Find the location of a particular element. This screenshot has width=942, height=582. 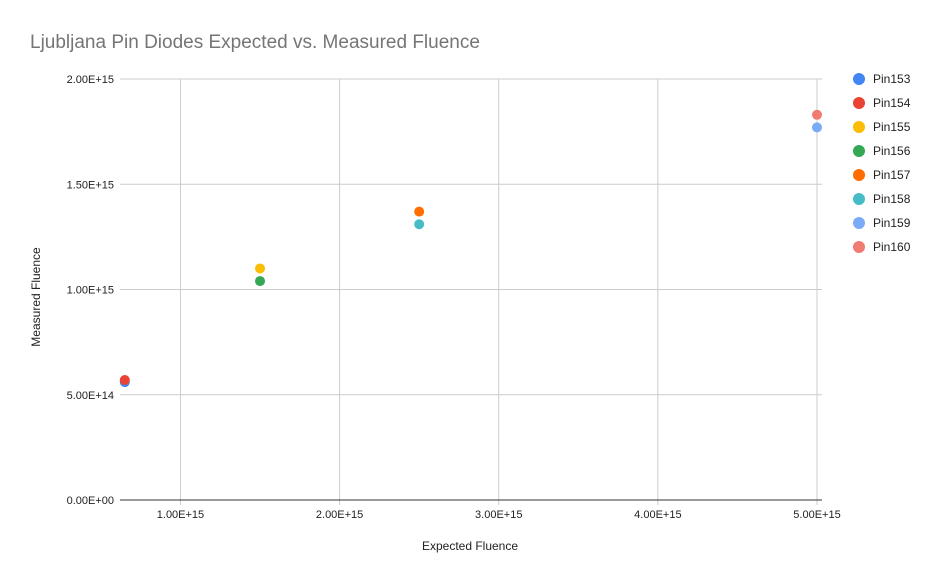

x-tick-label: 2.00E+15 is located at coordinates (339, 515).